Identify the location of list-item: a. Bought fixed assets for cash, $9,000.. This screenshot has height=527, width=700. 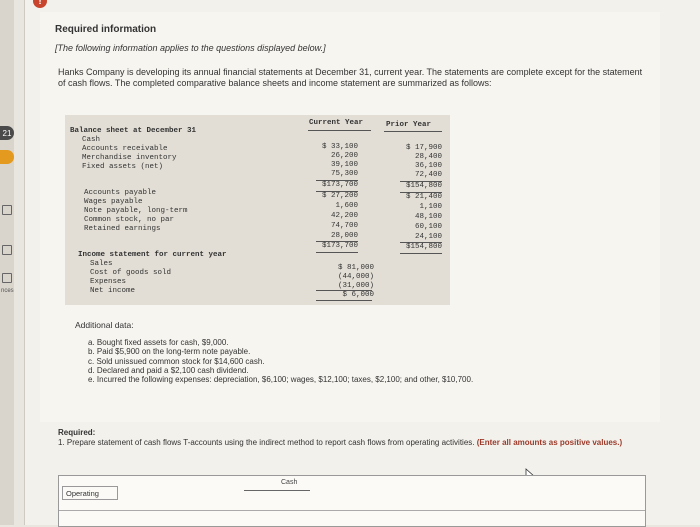
(158, 342).